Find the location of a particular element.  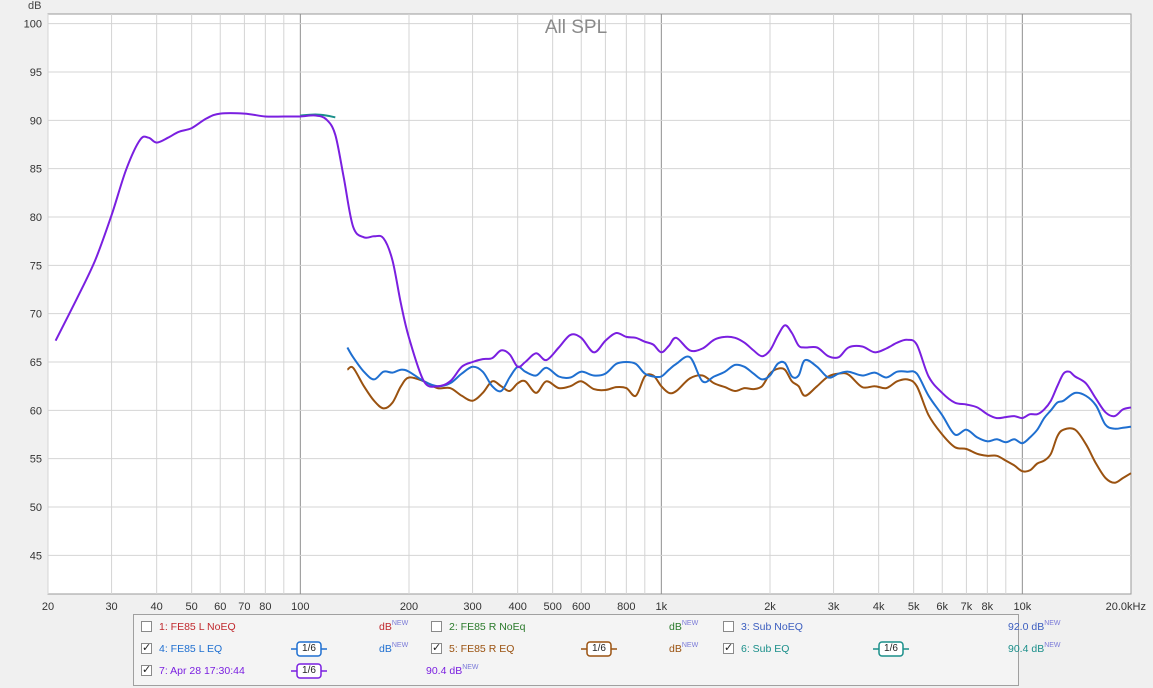

x-tick-label: 1k is located at coordinates (662, 606).